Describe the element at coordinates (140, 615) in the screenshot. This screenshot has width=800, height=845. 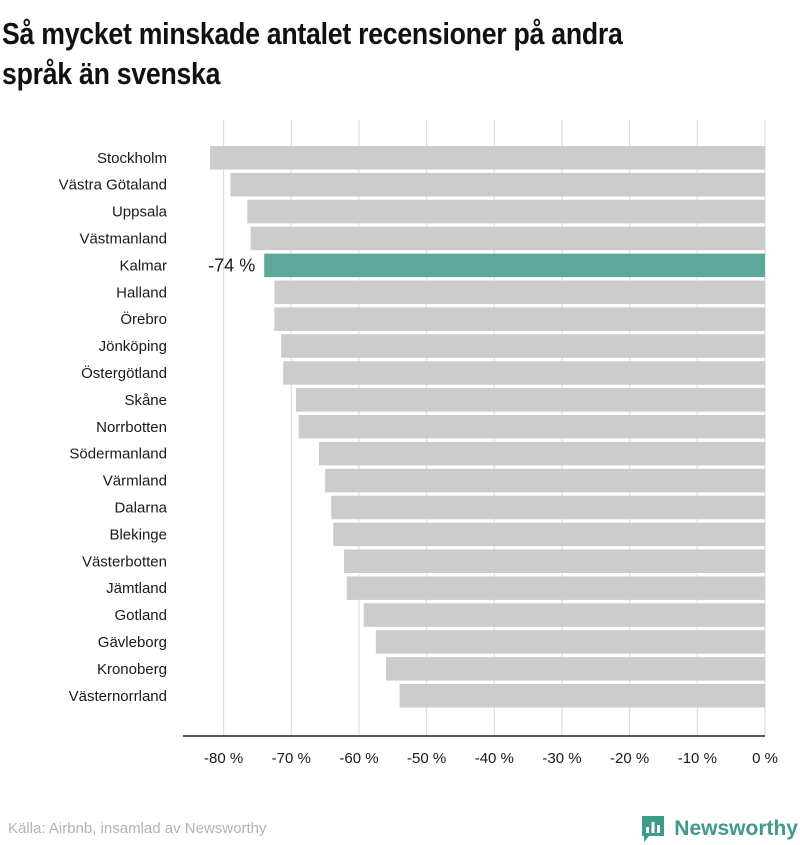
I see `category-label: Gotland` at that location.